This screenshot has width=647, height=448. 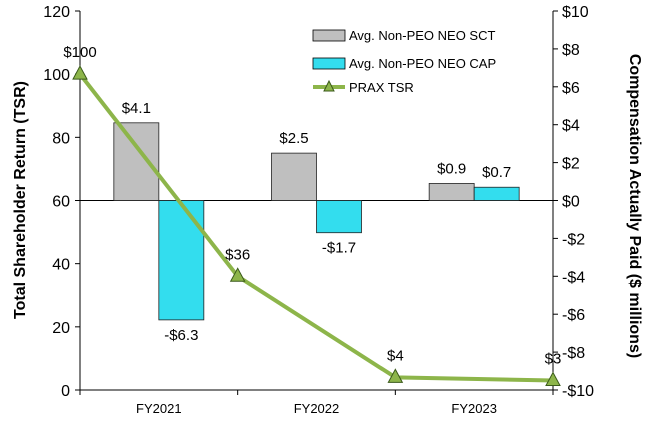 I want to click on left-axis-title: Total Shareholder Return (TSR), so click(x=20, y=200).